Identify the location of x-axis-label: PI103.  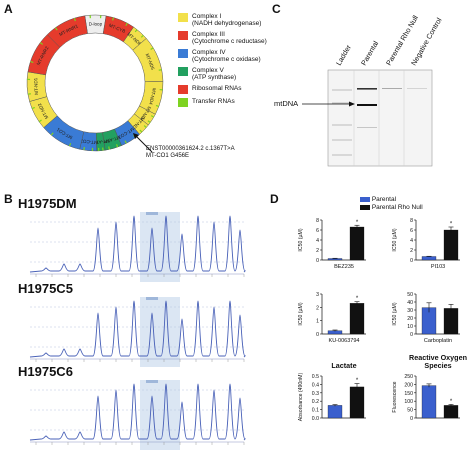
(438, 267).